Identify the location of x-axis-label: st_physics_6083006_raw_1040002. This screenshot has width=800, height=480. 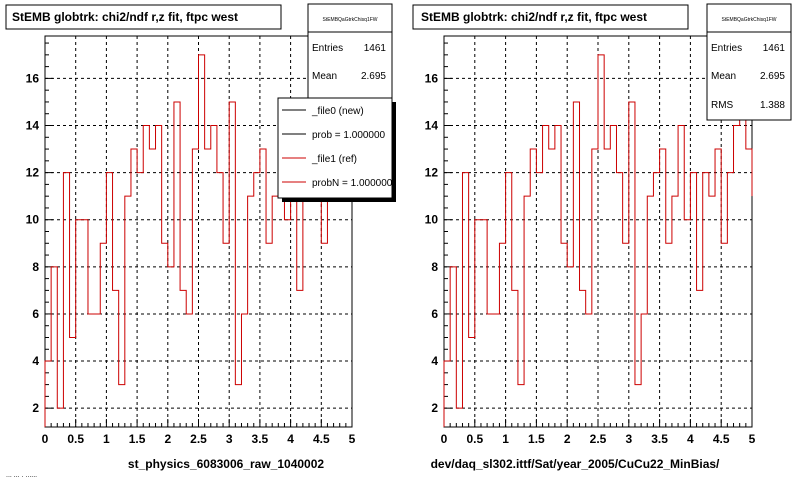
(226, 464).